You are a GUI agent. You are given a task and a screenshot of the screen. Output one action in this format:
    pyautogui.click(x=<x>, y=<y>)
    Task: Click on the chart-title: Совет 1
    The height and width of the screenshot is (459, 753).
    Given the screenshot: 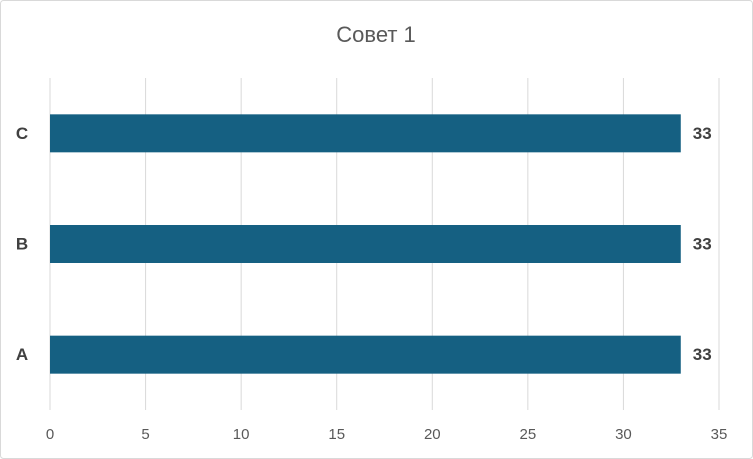 What is the action you would take?
    pyautogui.click(x=376, y=34)
    